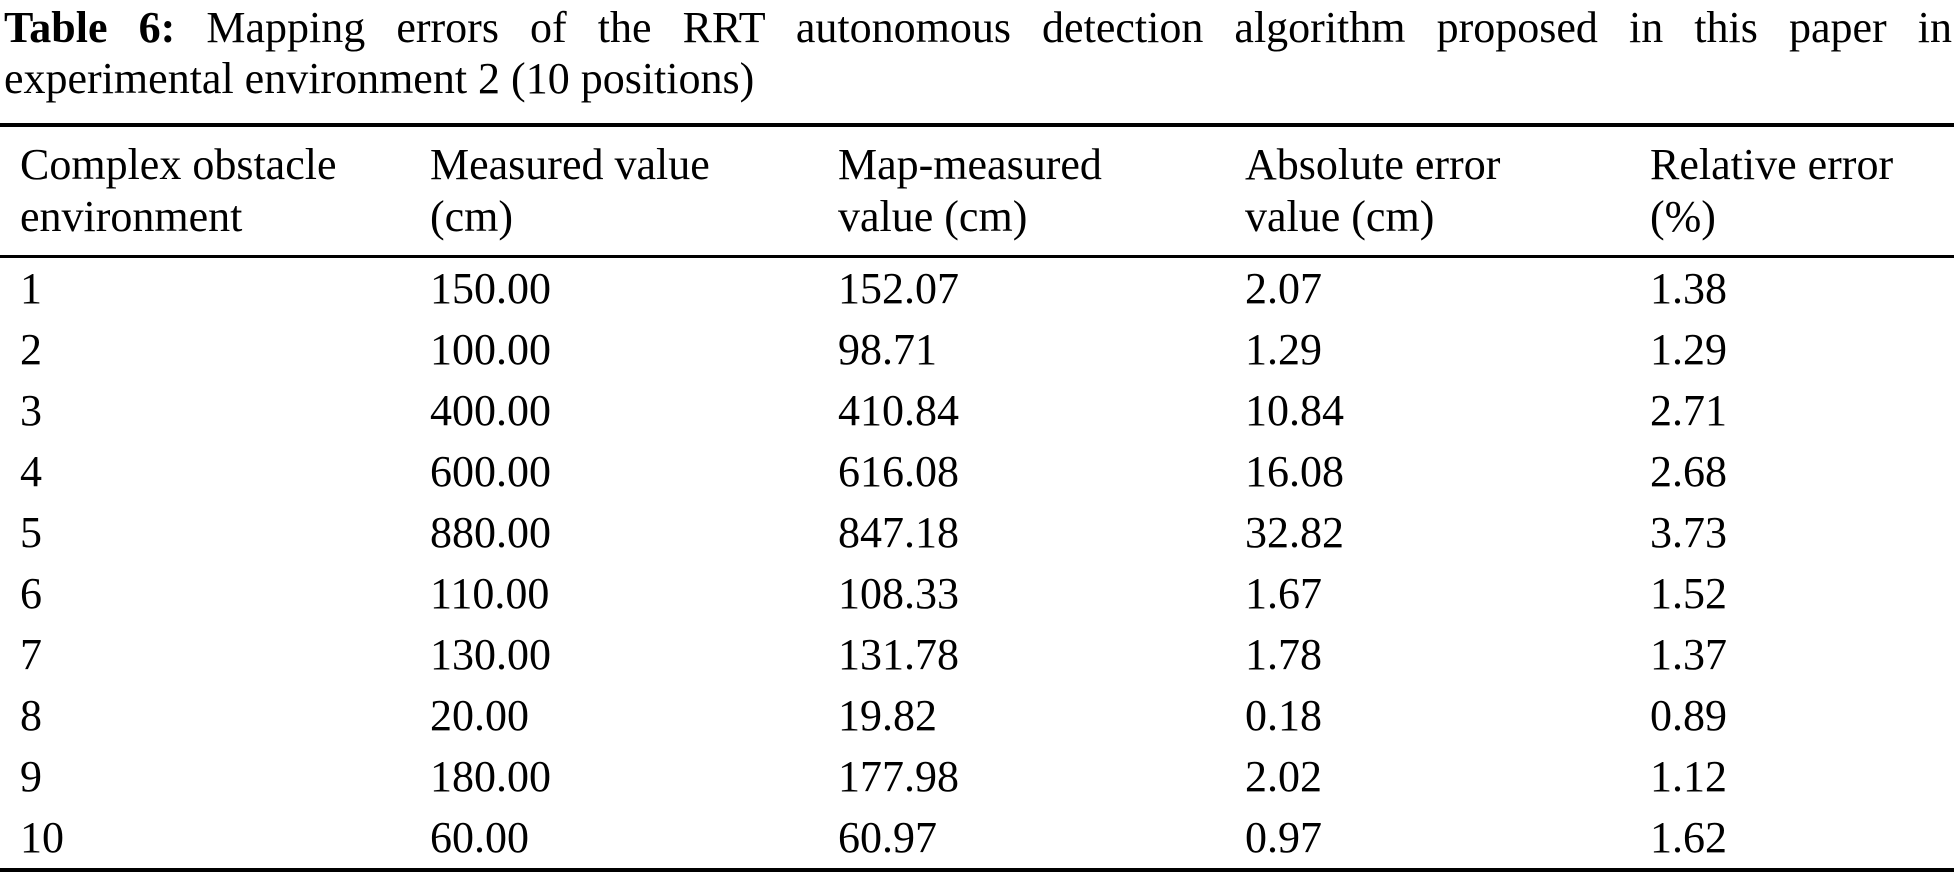 This screenshot has height=887, width=1954. I want to click on table-row: 1 150.00 152.07 2.07 1.38, so click(977, 288).